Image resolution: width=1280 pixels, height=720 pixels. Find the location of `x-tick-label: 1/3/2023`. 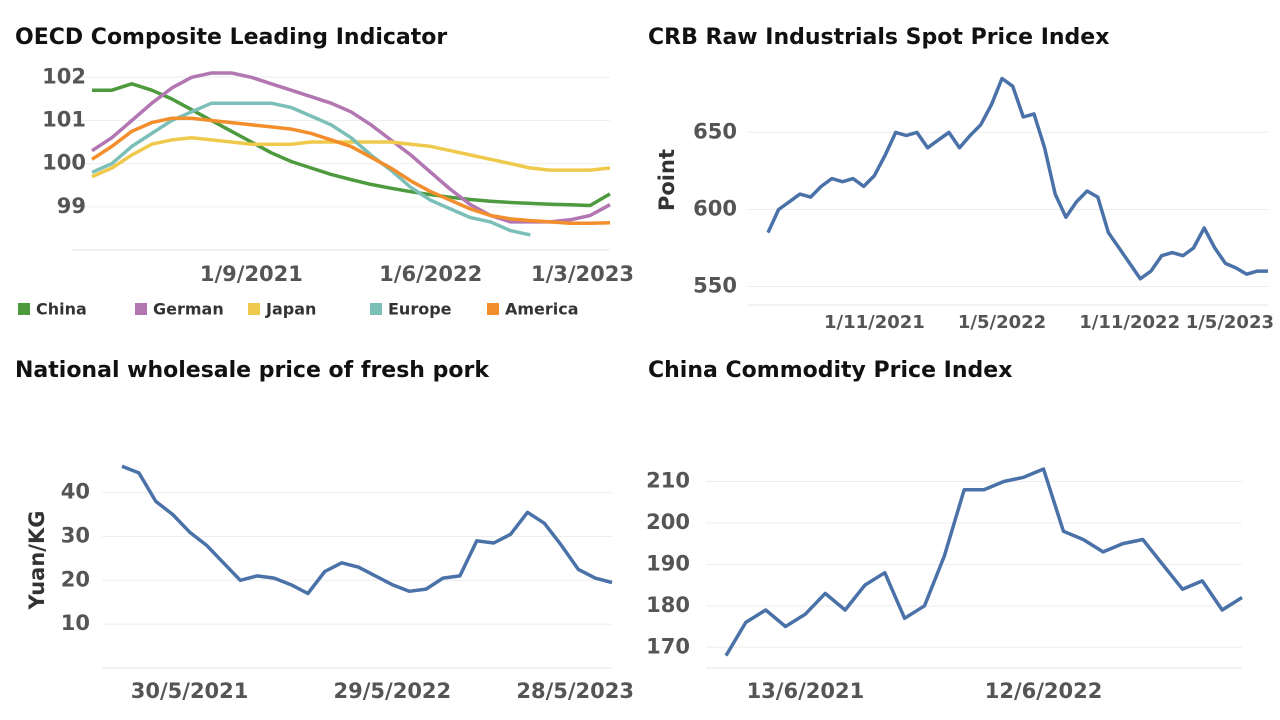

x-tick-label: 1/3/2023 is located at coordinates (582, 274).